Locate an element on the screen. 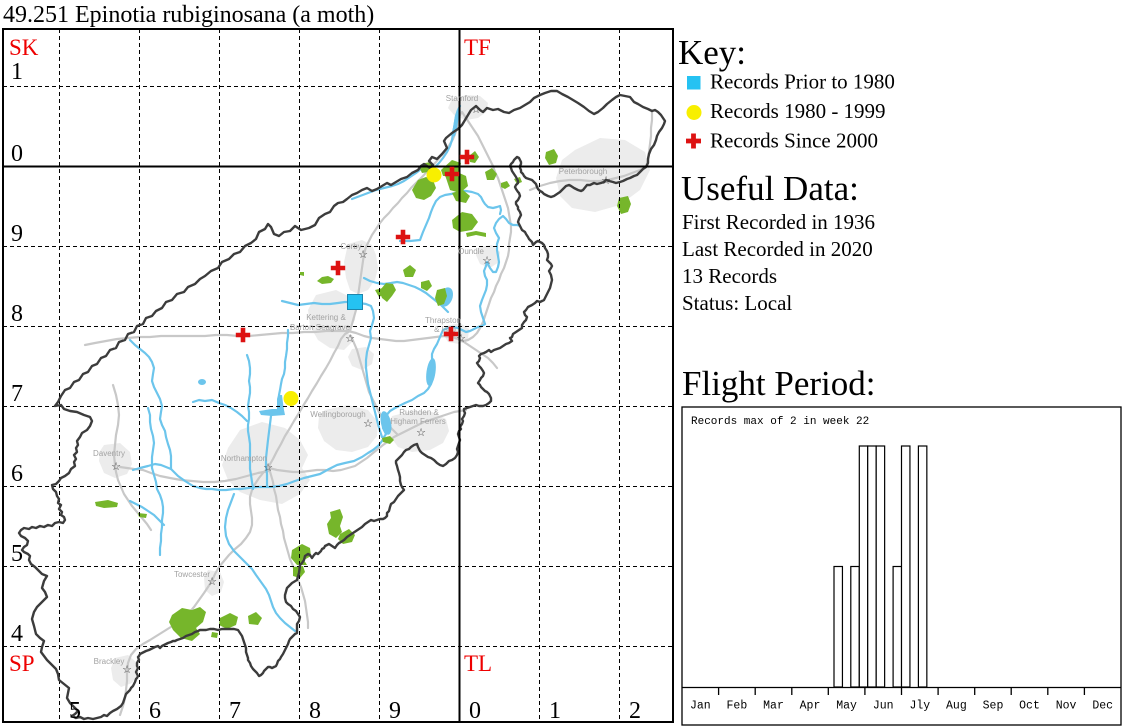 Image resolution: width=1123 pixels, height=727 pixels. svg-text: TF is located at coordinates (477, 47).